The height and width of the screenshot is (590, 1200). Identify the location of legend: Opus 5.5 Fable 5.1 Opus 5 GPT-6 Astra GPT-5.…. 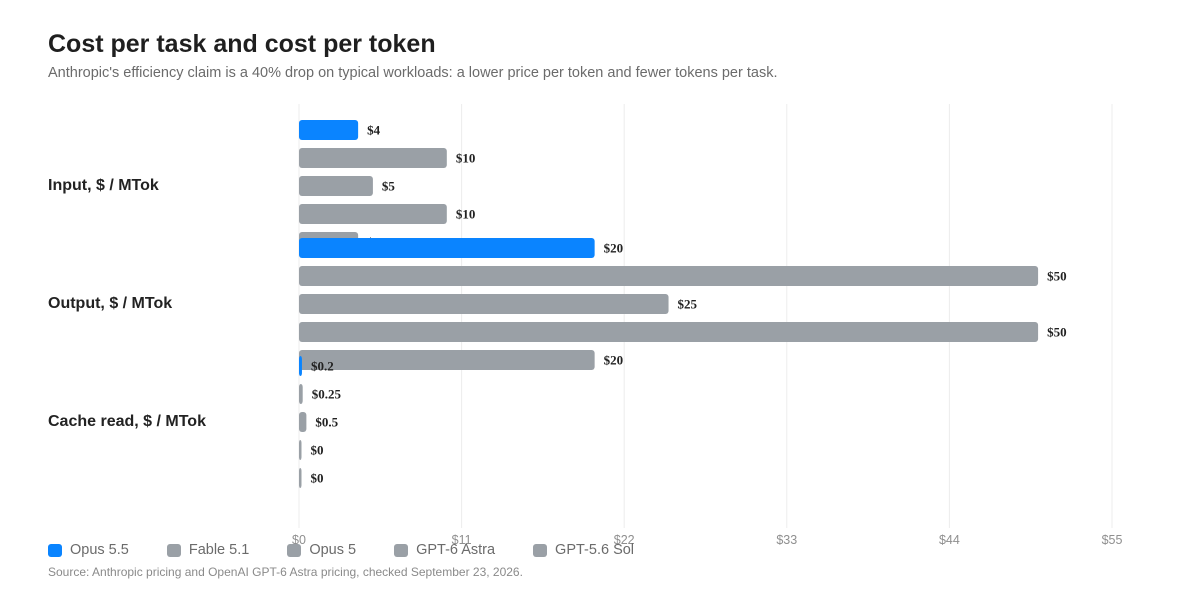
(360, 550).